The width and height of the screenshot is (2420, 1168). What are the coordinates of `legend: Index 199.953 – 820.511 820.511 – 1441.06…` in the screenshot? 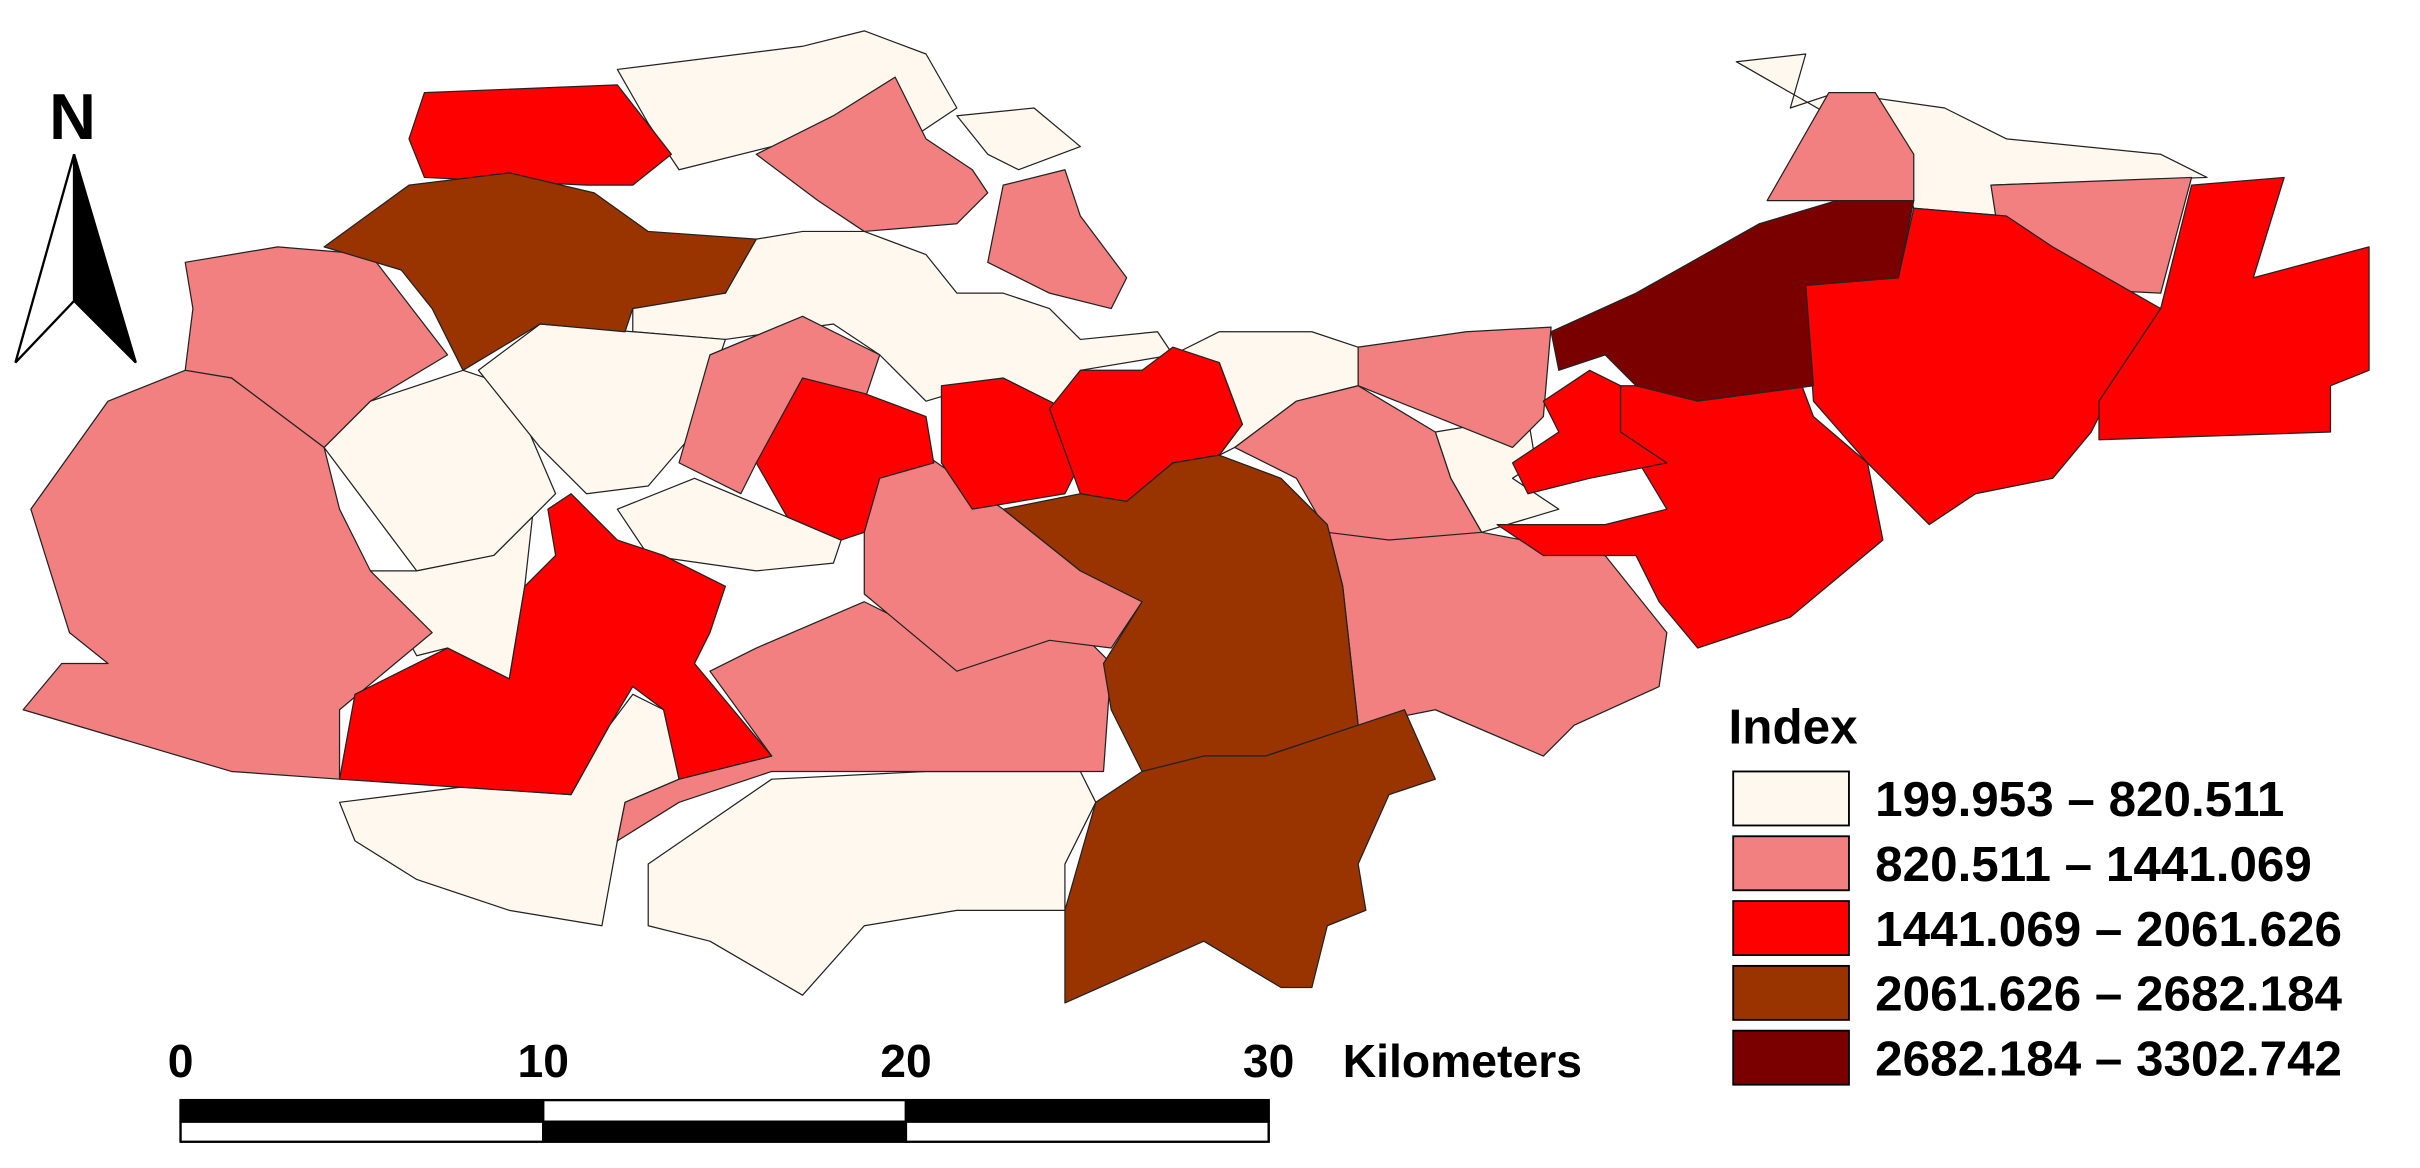 It's located at (2036, 893).